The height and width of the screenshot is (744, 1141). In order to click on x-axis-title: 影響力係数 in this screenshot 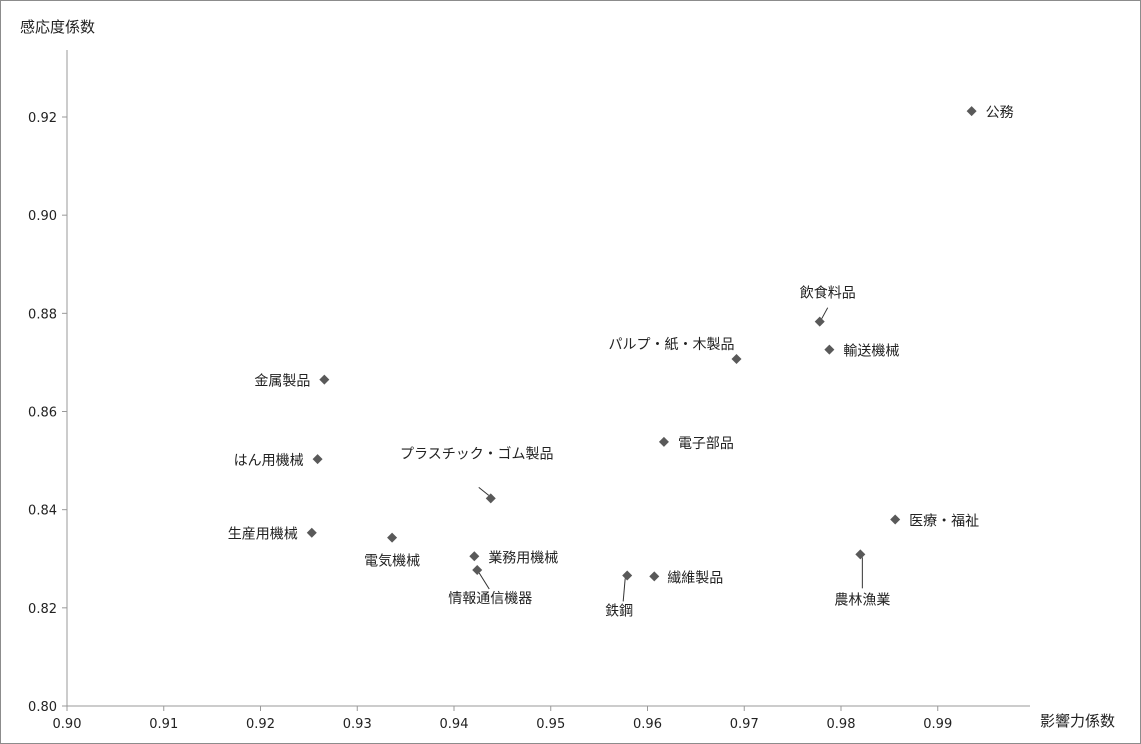, I will do `click(1077, 721)`.